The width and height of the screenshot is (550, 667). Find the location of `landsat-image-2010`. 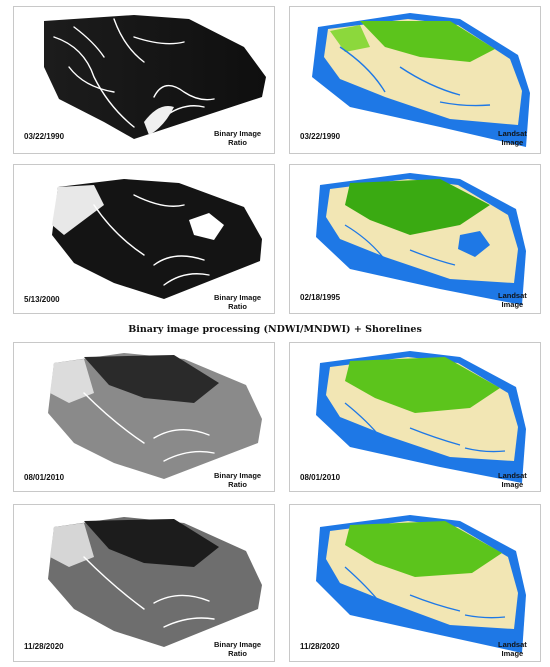

landsat-image-2010 is located at coordinates (421, 417).